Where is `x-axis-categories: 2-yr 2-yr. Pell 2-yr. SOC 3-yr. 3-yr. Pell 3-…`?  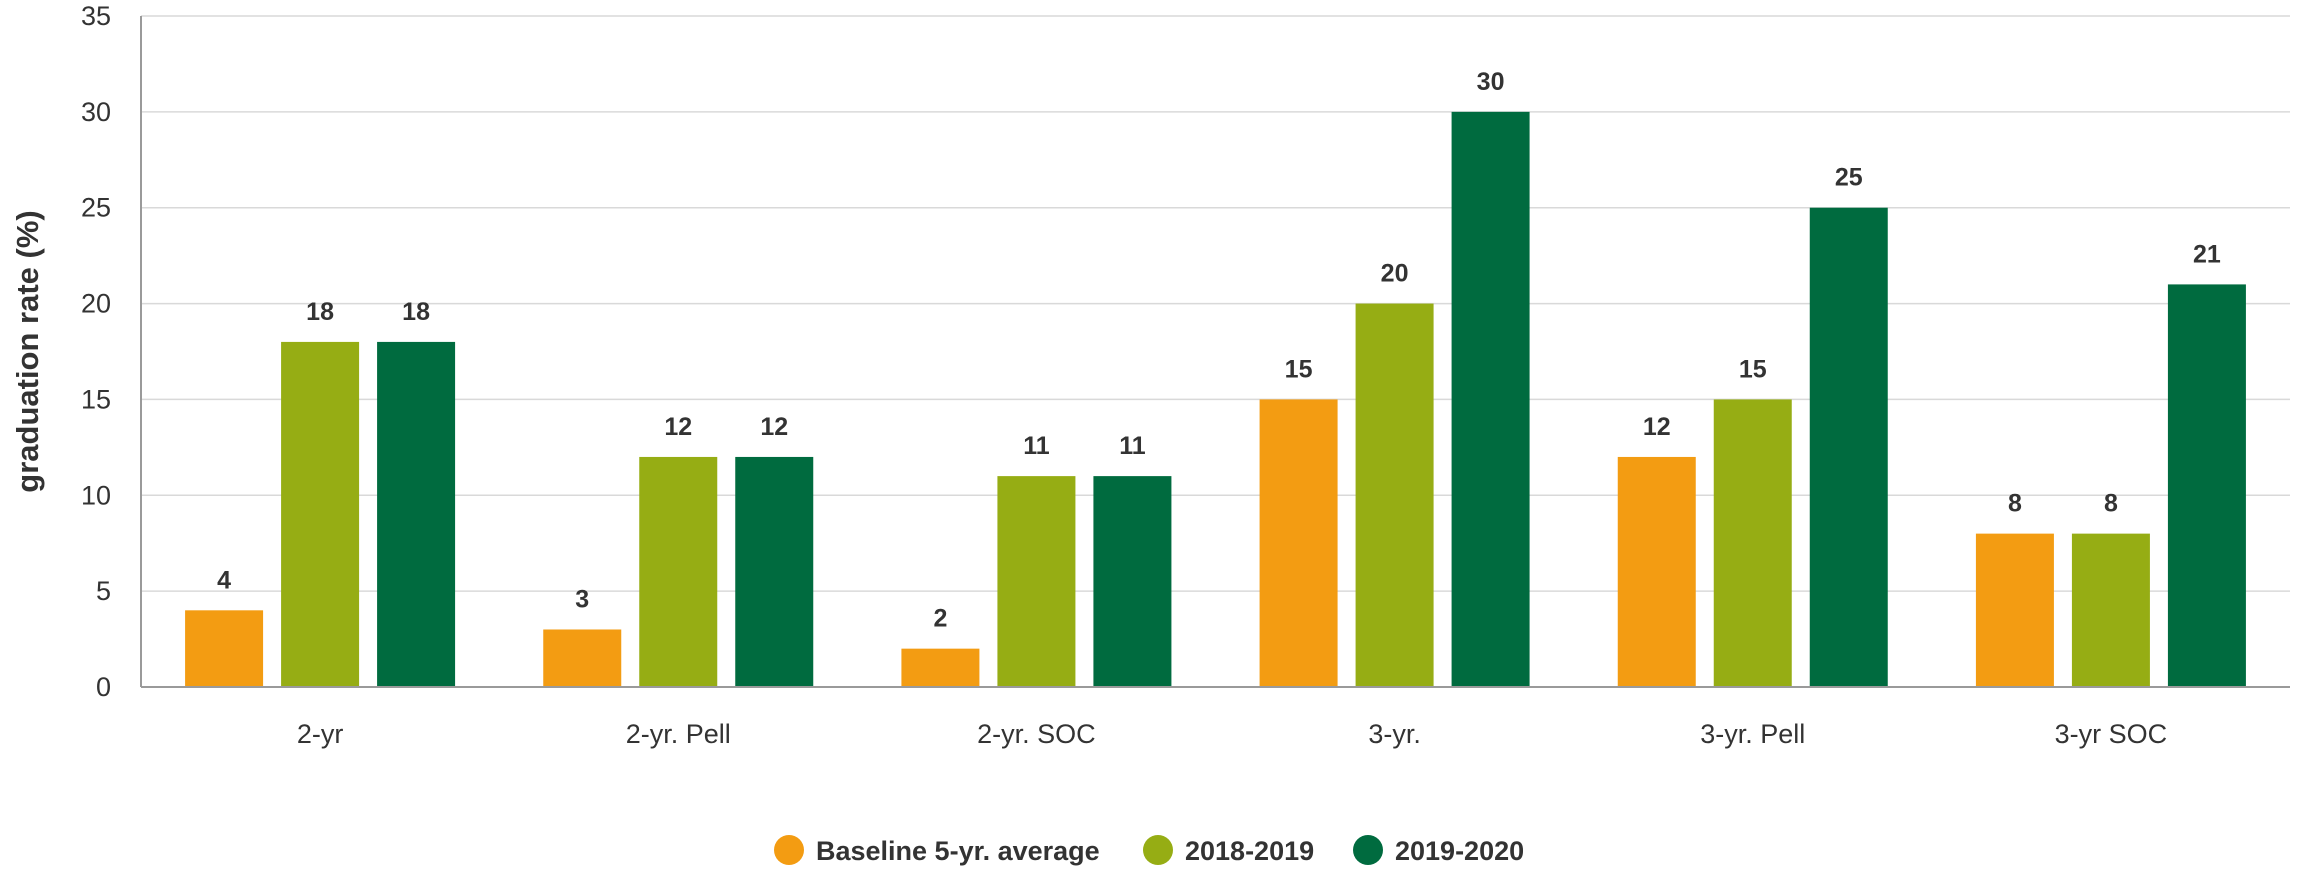 x-axis-categories: 2-yr 2-yr. Pell 2-yr. SOC 3-yr. 3-yr. Pell 3-… is located at coordinates (1232, 734).